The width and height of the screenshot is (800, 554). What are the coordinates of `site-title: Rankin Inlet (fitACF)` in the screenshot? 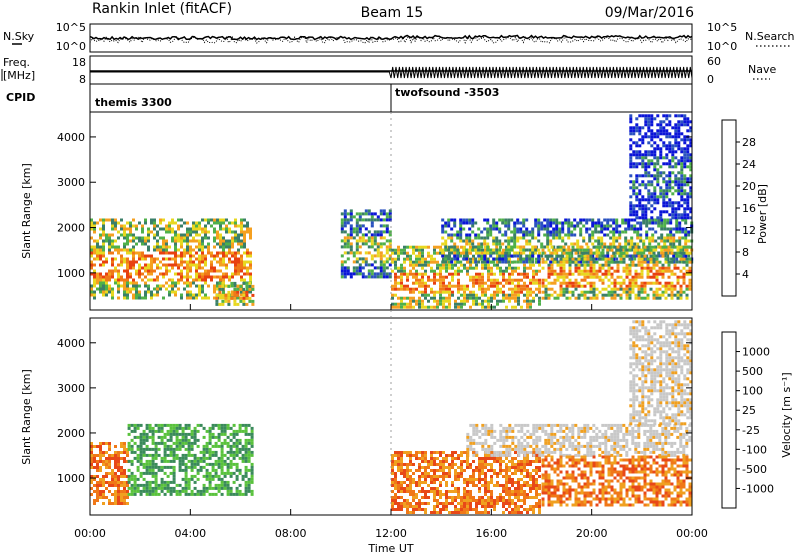 It's located at (162, 9).